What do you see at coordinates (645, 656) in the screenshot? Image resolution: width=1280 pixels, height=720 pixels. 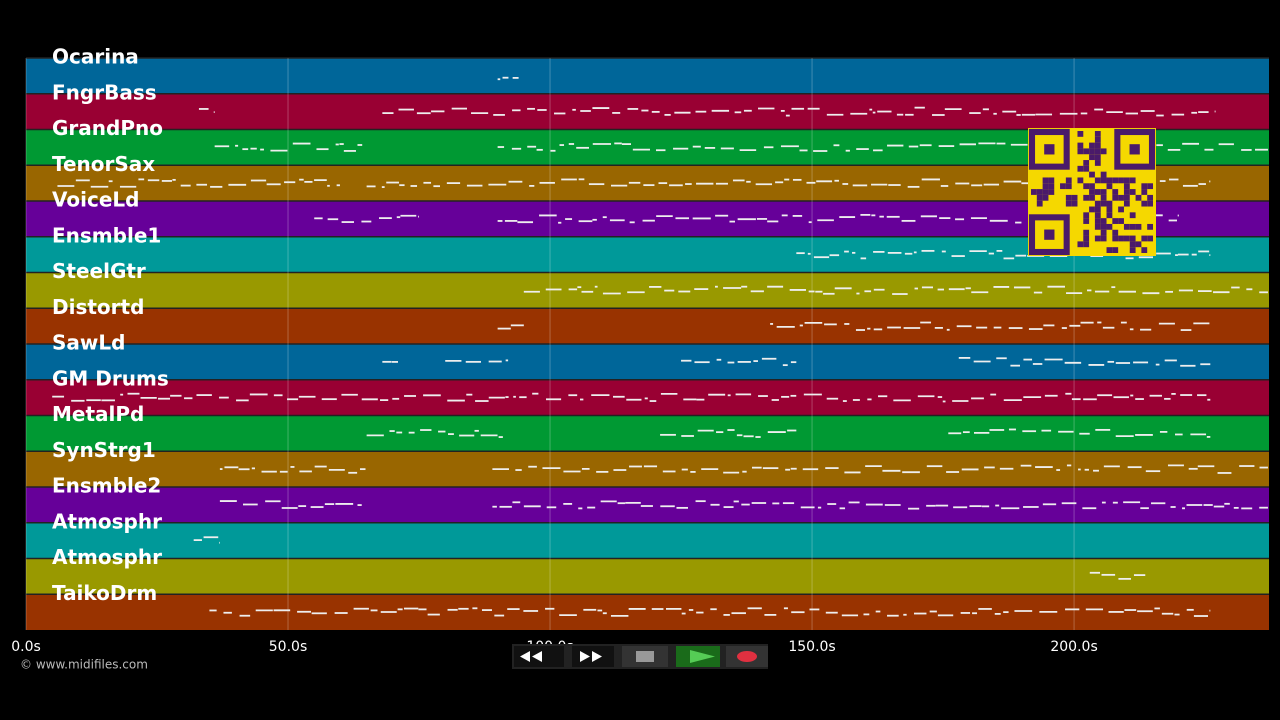 I see `stop-button` at bounding box center [645, 656].